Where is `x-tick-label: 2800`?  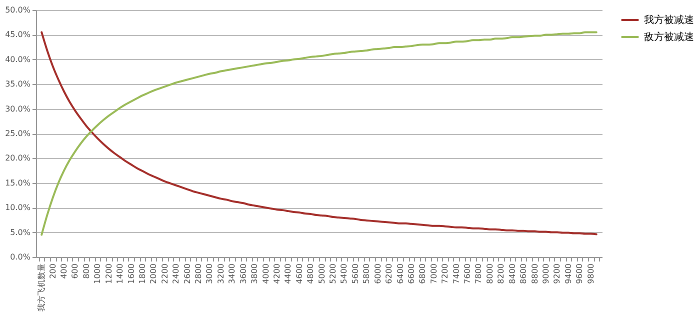
x-tick-label: 2800 is located at coordinates (199, 274).